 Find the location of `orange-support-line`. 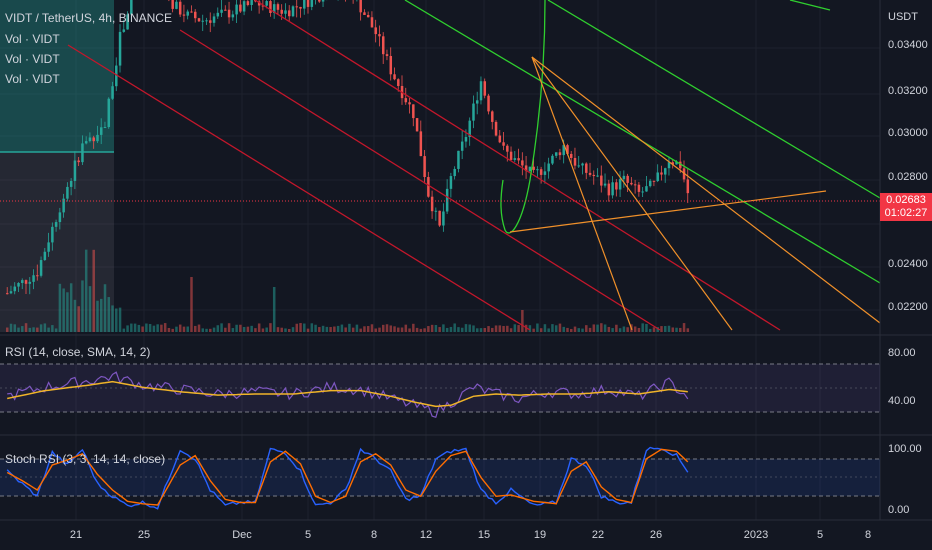

orange-support-line is located at coordinates (668, 211).